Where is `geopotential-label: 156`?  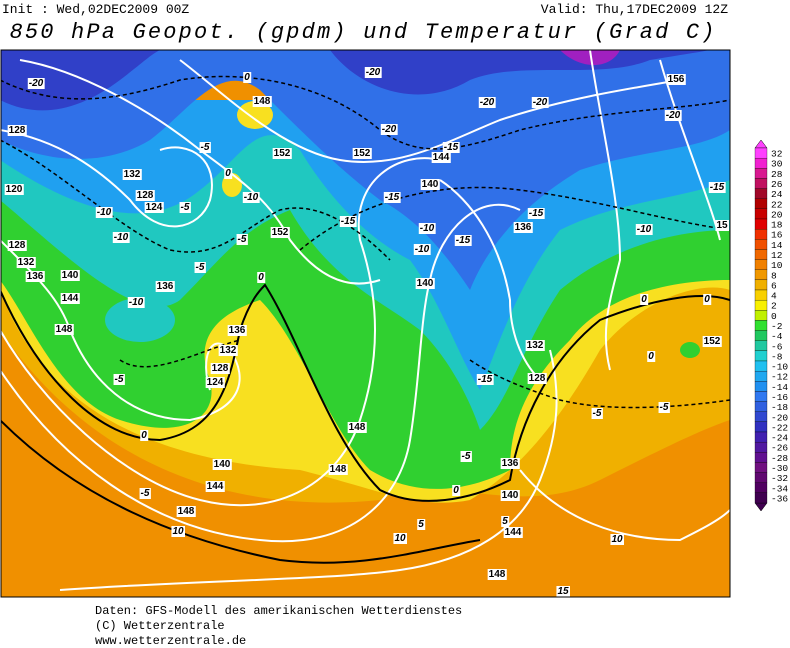 geopotential-label: 156 is located at coordinates (676, 79).